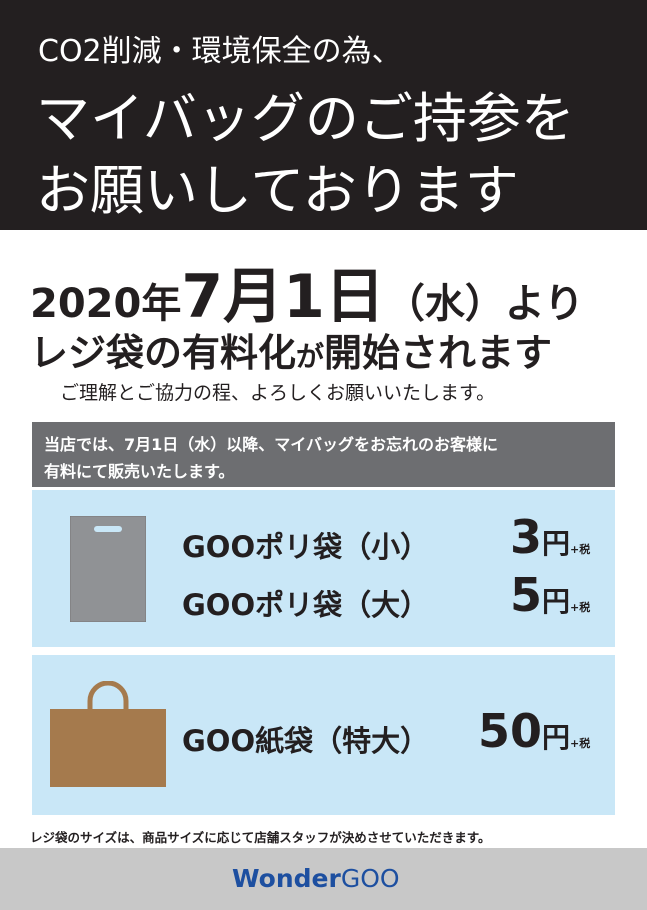  I want to click on header-line: マイバッグのご持参を, so click(305, 118).